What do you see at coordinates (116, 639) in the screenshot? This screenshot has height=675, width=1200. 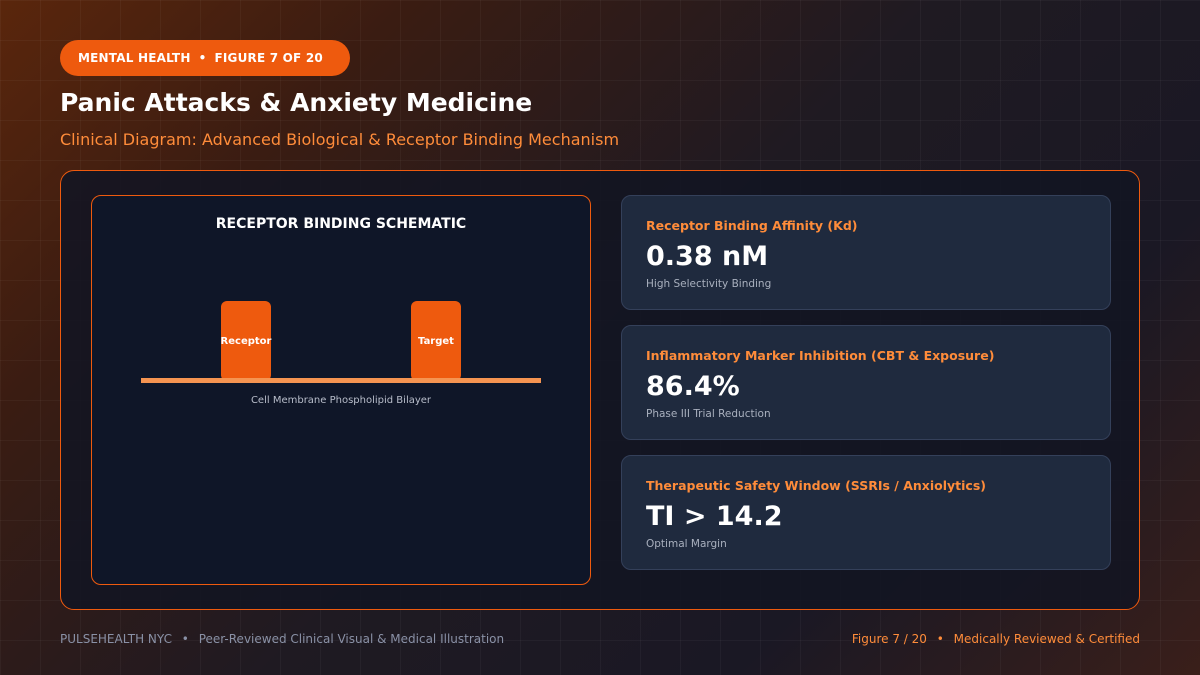 I see `brand-name: PULSEHEALTH NYC` at bounding box center [116, 639].